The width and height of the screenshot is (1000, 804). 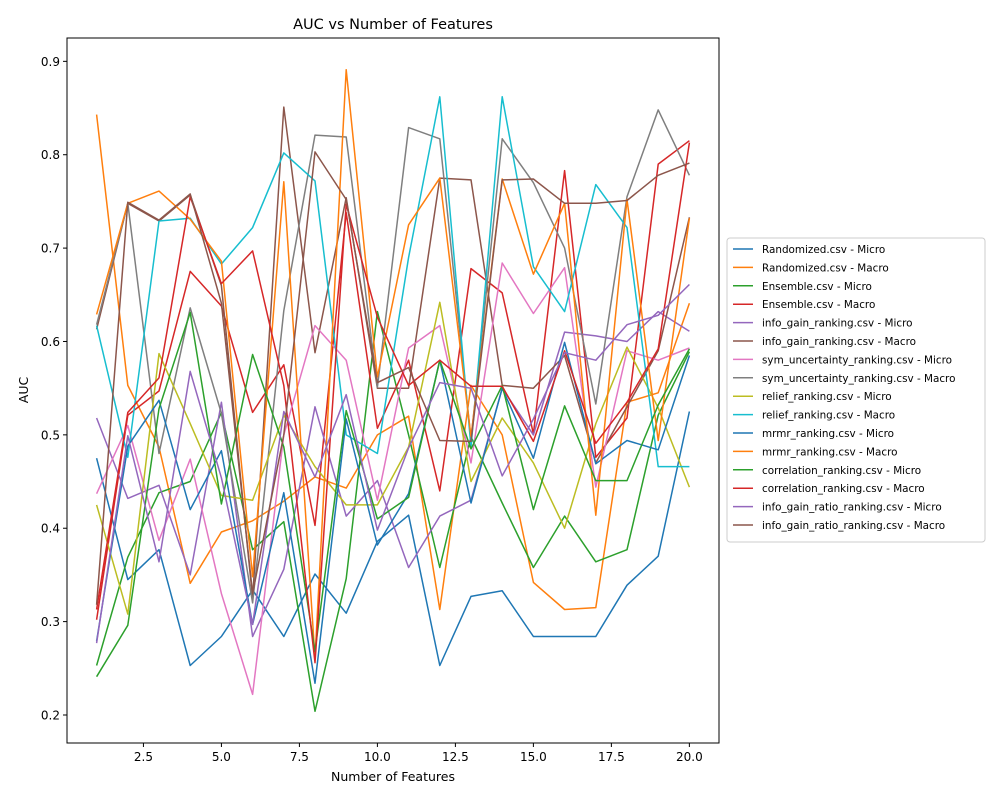 I want to click on x-tick-label: 15.0, so click(x=533, y=757).